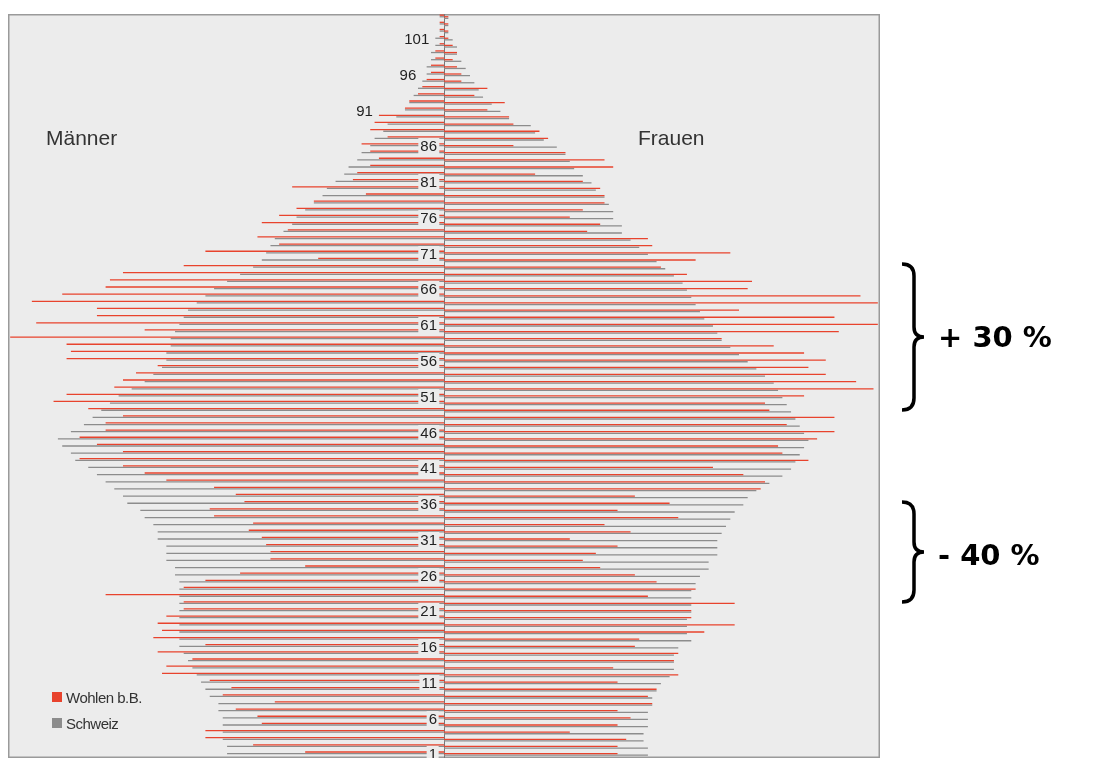 The width and height of the screenshot is (1098, 758). What do you see at coordinates (104, 697) in the screenshot?
I see `legend-label: Wohlen b.B.` at bounding box center [104, 697].